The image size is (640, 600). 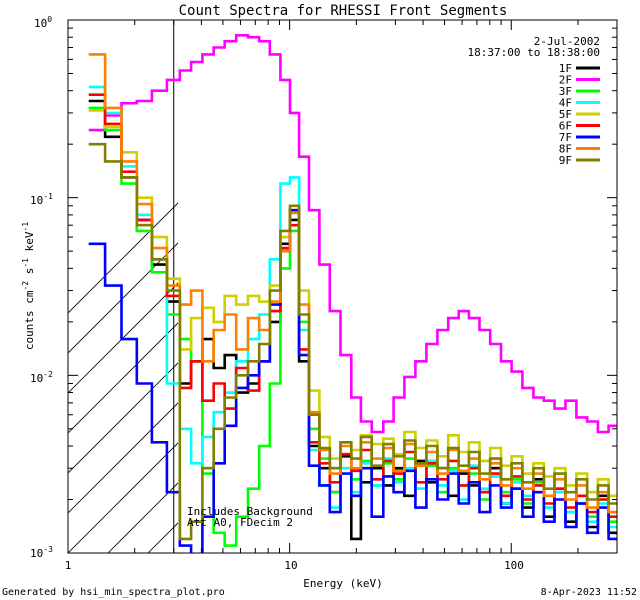 I want to click on legend-label-9f: 9F, so click(x=565, y=160).